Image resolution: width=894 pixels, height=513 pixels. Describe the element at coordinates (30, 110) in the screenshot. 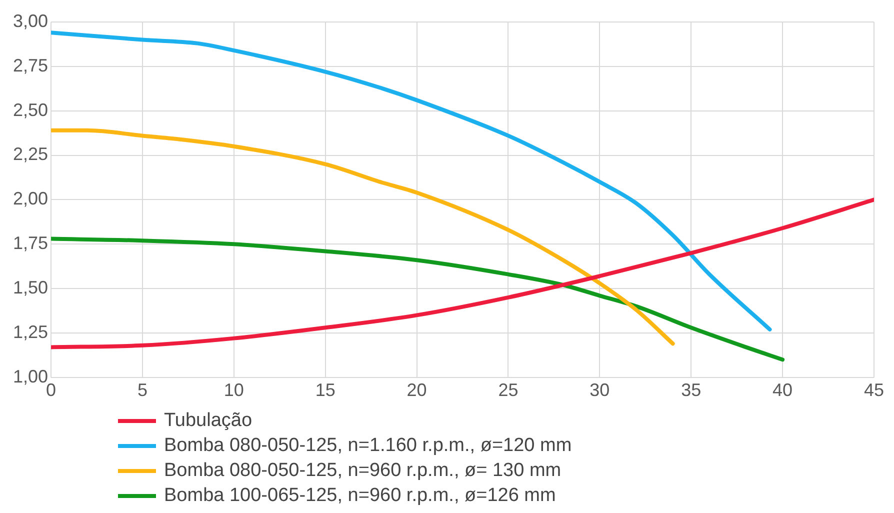

I see `y-tick-label: 2,50` at that location.